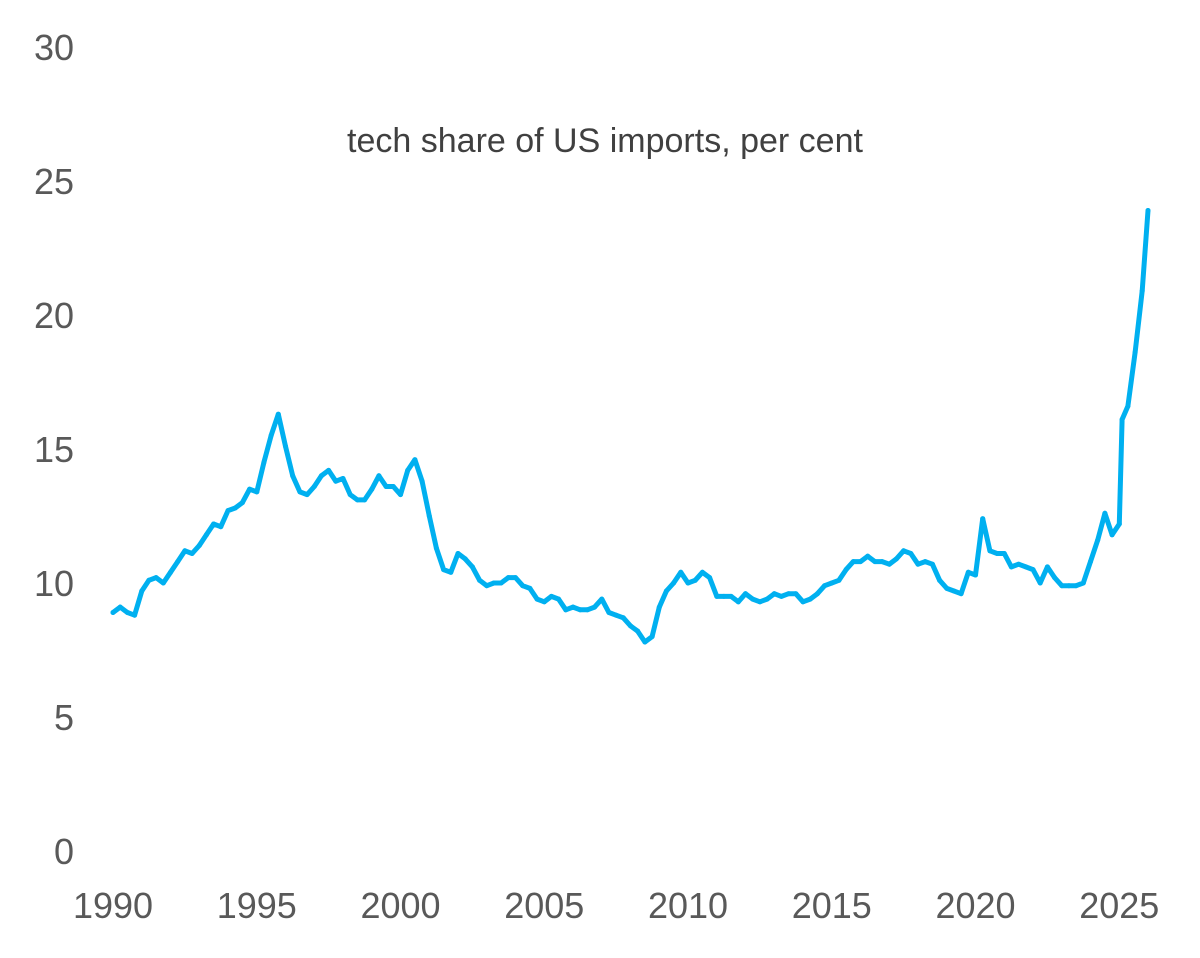 The image size is (1200, 958). What do you see at coordinates (54, 181) in the screenshot?
I see `y-tick-label: 25` at bounding box center [54, 181].